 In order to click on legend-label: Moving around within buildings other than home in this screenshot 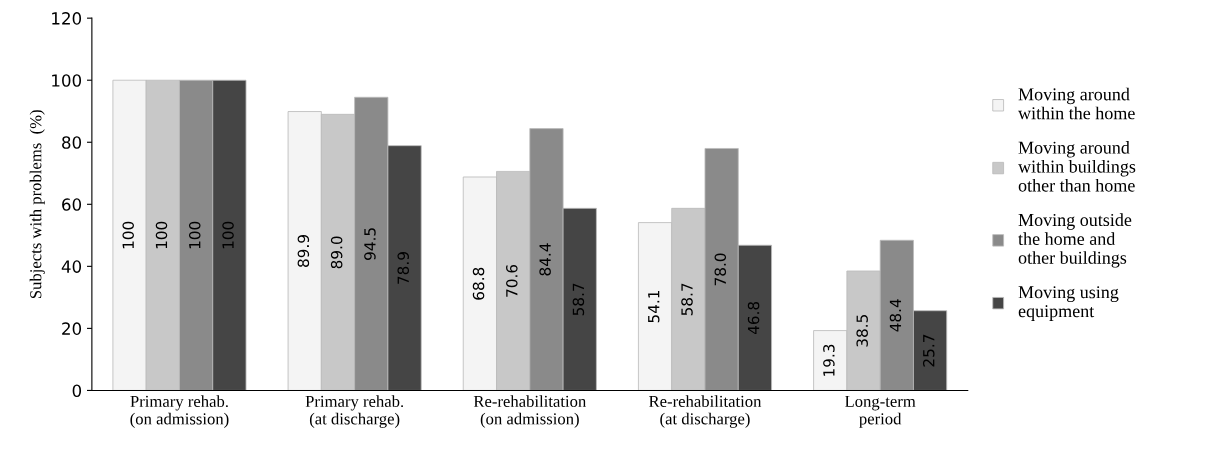, I will do `click(1077, 166)`.